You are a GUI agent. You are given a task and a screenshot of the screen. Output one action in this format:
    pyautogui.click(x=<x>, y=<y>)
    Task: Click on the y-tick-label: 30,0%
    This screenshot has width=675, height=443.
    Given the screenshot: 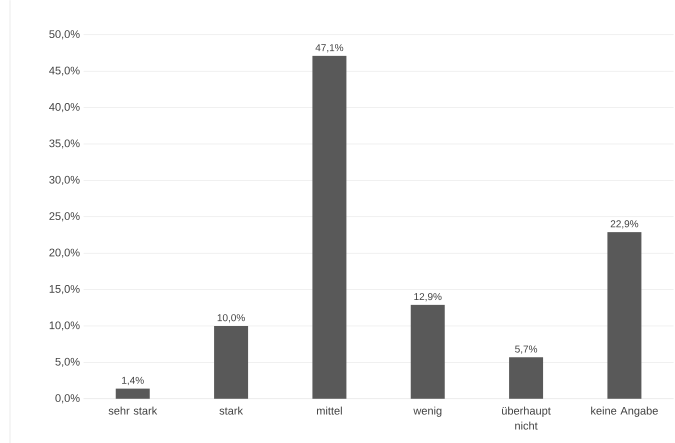 What is the action you would take?
    pyautogui.click(x=64, y=180)
    